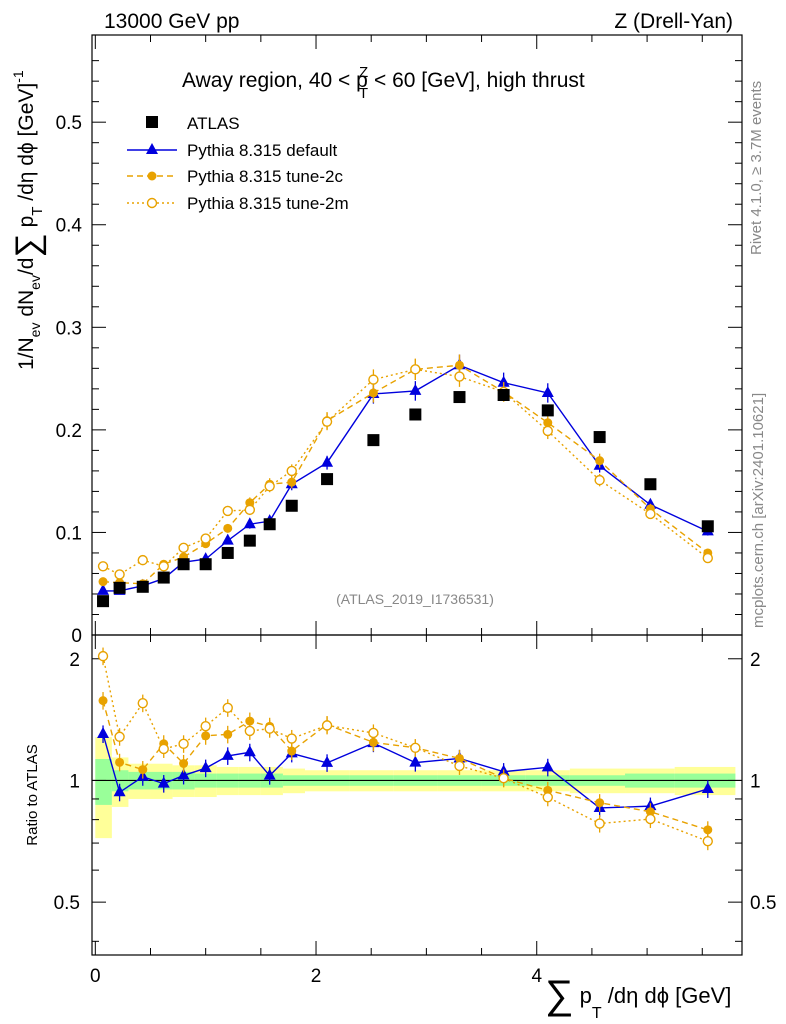  Describe the element at coordinates (756, 168) in the screenshot. I see `rivet-version-label: Rivet 4.1.0, ≥ 3.7M events` at that location.